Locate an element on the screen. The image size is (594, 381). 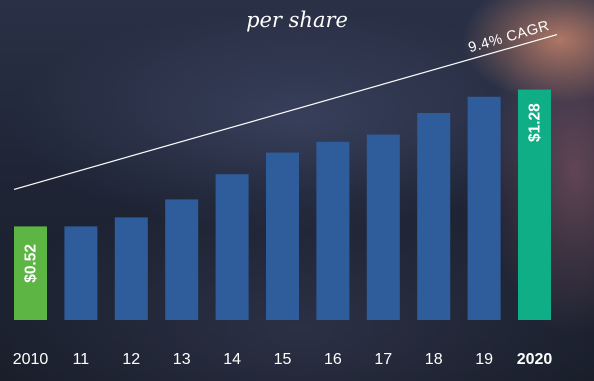
bar-value-label-2020: $1.28 is located at coordinates (535, 122).